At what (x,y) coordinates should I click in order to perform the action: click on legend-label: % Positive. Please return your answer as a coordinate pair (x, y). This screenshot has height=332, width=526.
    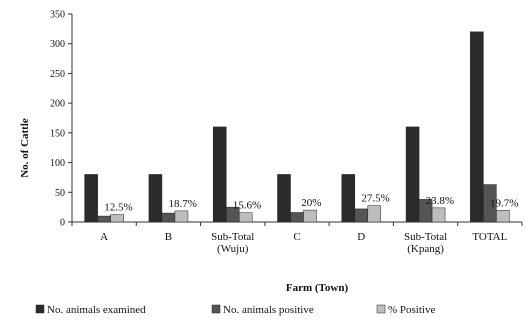
    Looking at the image, I should click on (411, 310).